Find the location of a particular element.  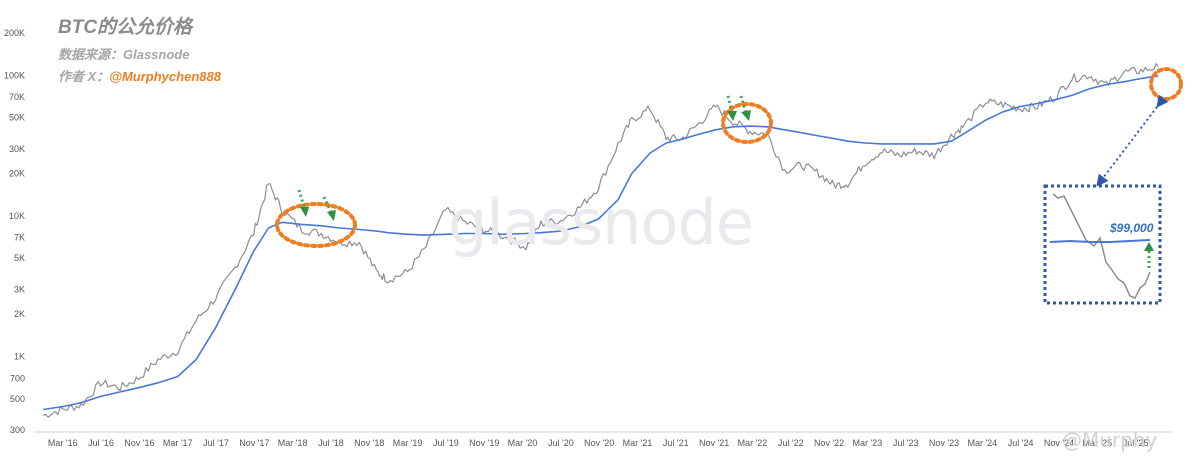

x-tick-label: Mar '17 is located at coordinates (178, 443).